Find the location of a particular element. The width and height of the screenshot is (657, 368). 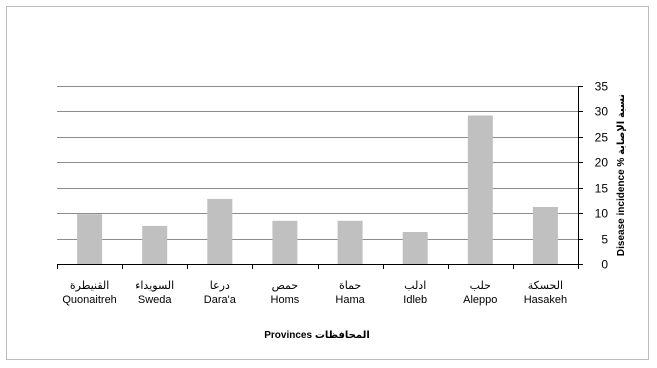

y-tick-label: 10 is located at coordinates (602, 214).